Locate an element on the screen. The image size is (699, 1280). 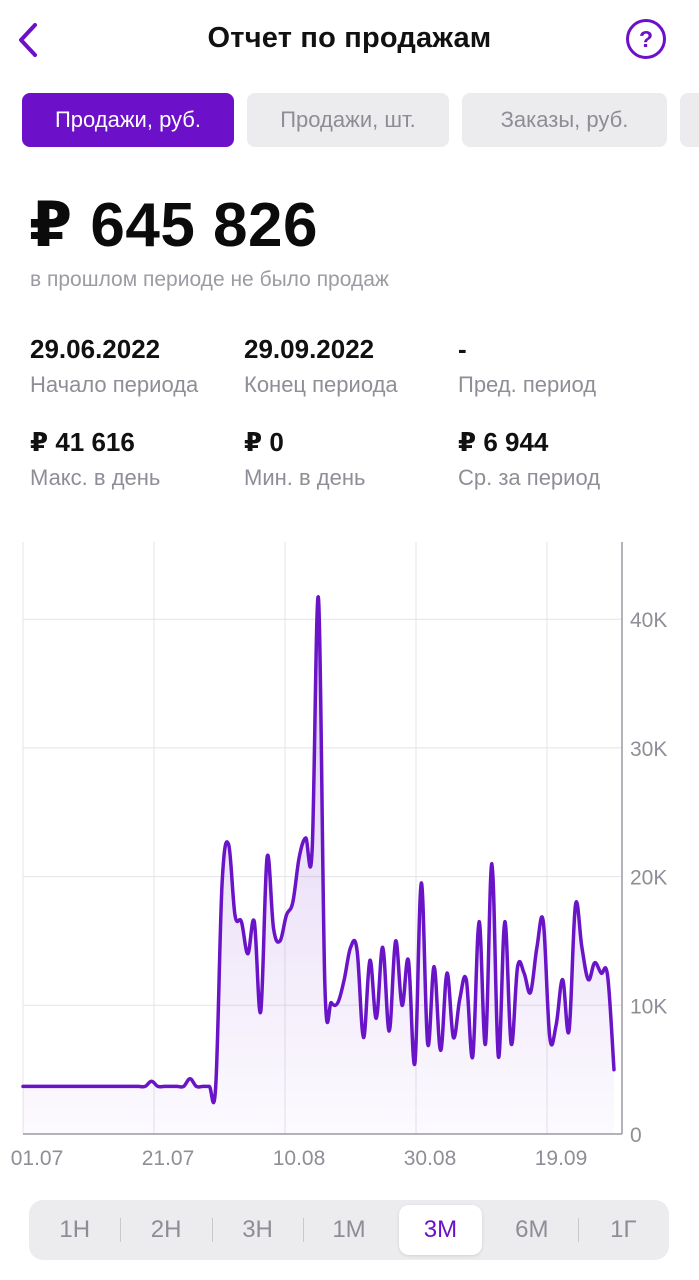
page-title: Отчет по продажам is located at coordinates (349, 38).